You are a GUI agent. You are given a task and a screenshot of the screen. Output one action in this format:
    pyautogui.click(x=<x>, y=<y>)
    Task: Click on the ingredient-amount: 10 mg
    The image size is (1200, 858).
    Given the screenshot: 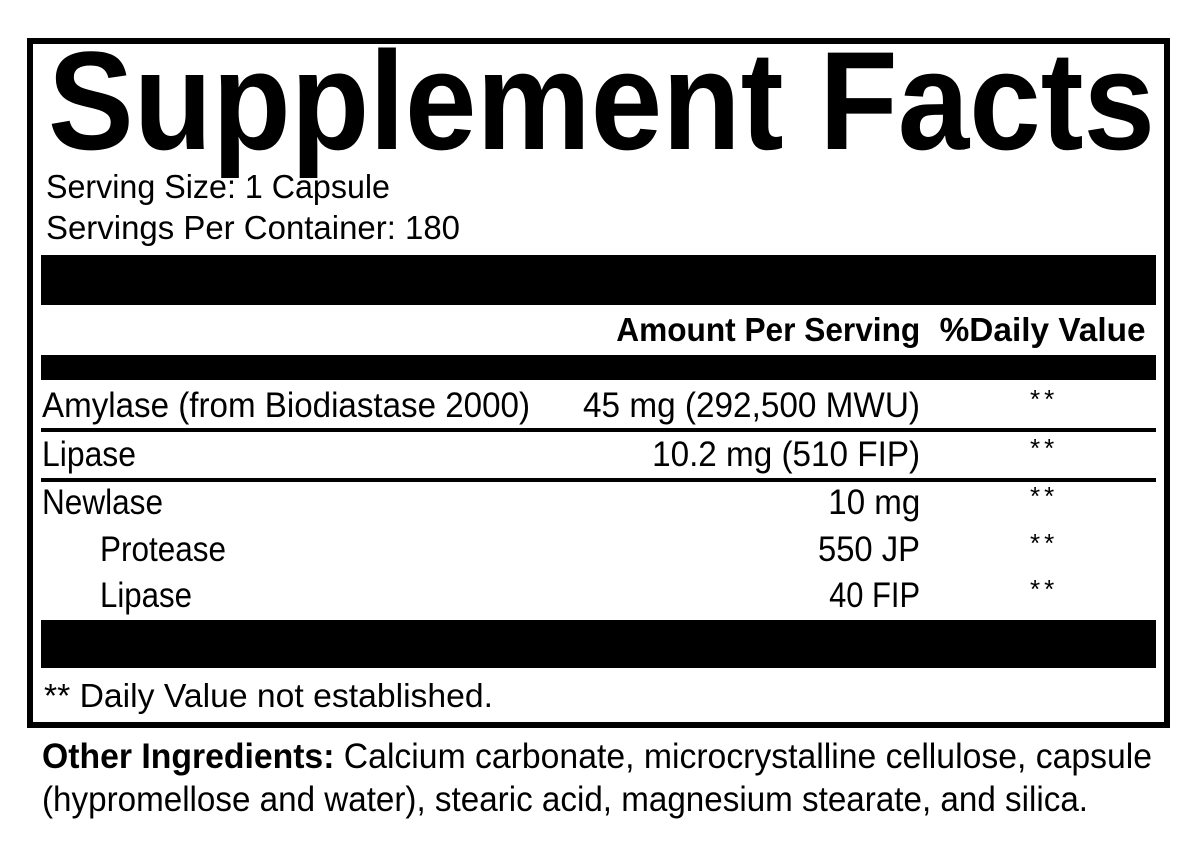 What is the action you would take?
    pyautogui.click(x=874, y=502)
    